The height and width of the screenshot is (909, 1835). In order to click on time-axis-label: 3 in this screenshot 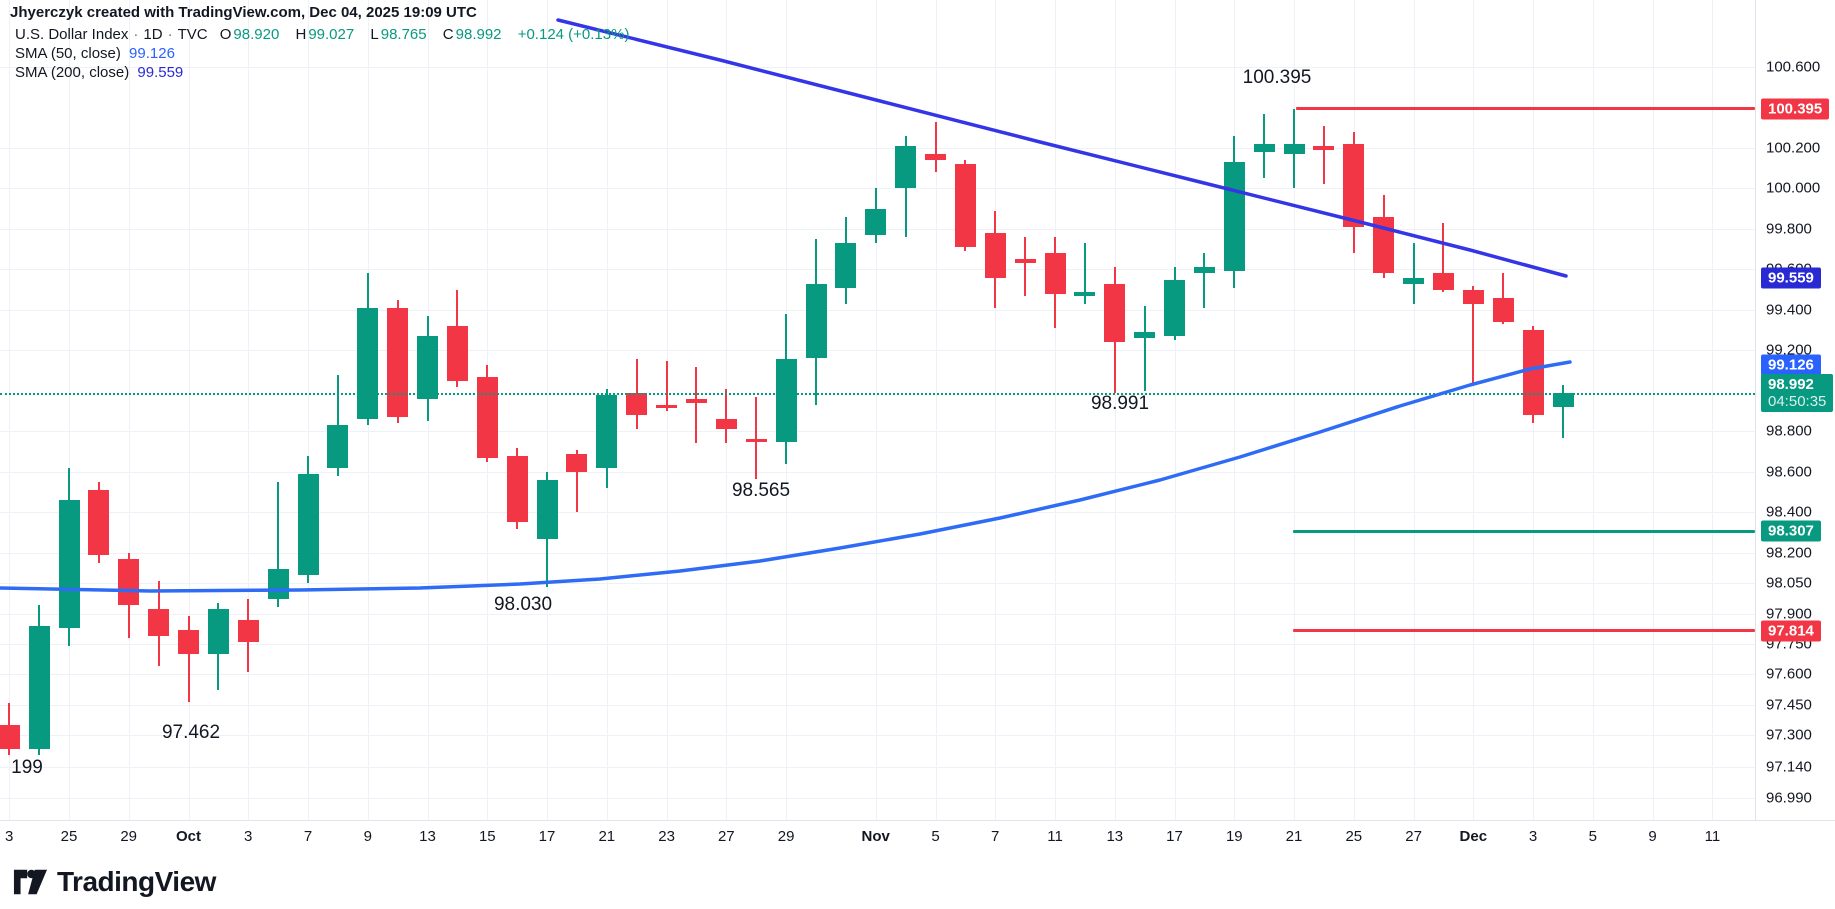, I will do `click(9, 836)`.